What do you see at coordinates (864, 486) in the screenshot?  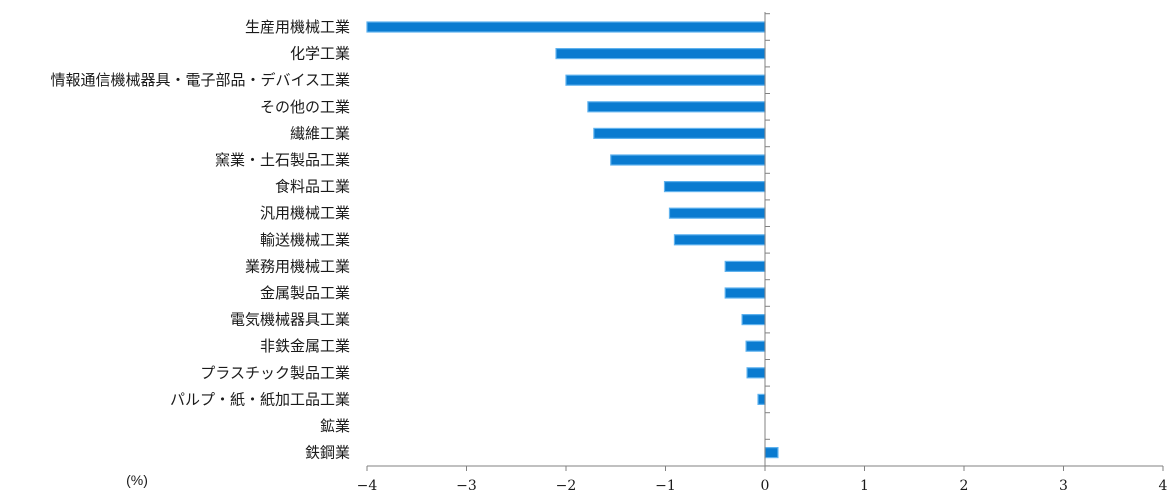 I see `x-tick-label: 1` at bounding box center [864, 486].